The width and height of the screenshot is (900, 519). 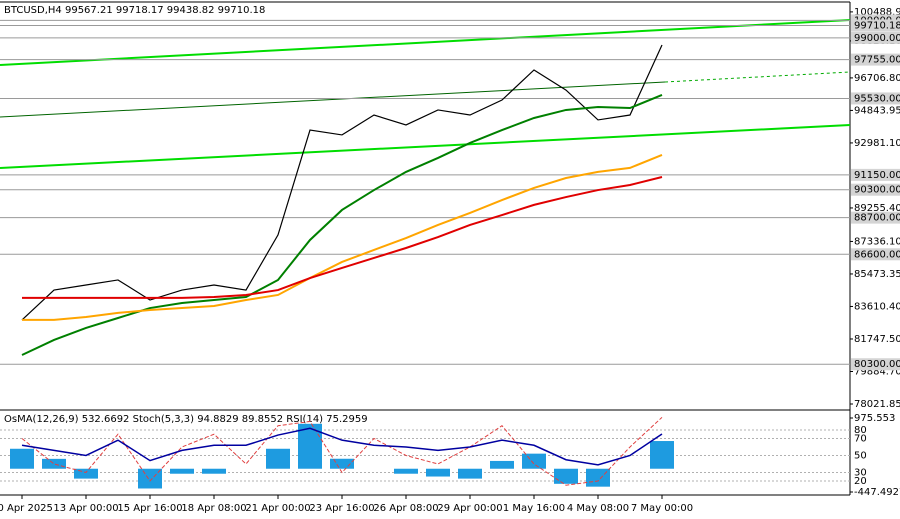 What do you see at coordinates (85, 508) in the screenshot?
I see `x-tick-label: 13 Apr 00:00` at bounding box center [85, 508].